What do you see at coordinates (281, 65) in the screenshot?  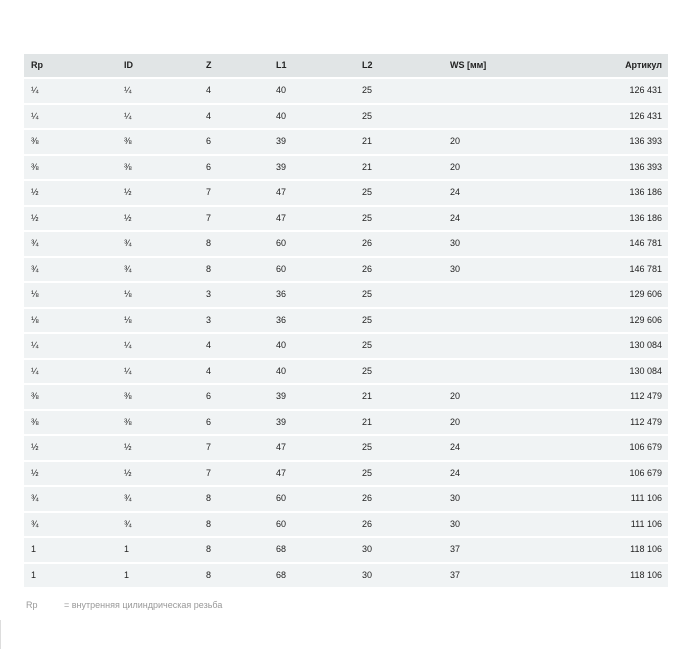 I see `column-header: L1` at bounding box center [281, 65].